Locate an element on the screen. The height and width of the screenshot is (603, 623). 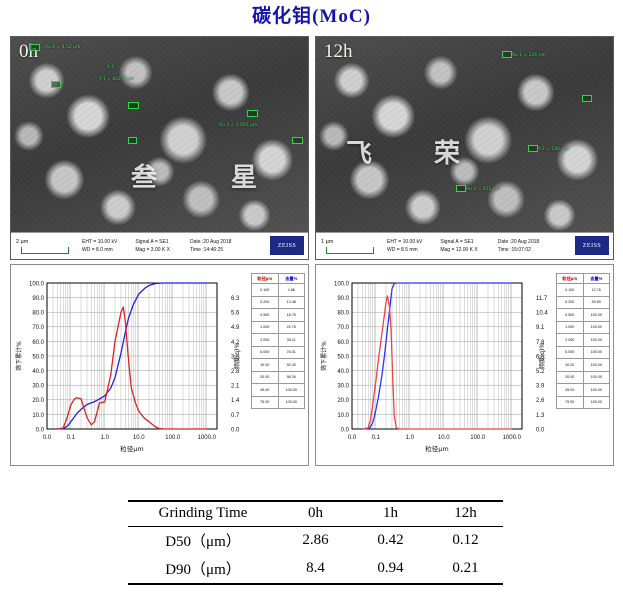
scale-bar-label: 2 µm is located at coordinates (22, 241).